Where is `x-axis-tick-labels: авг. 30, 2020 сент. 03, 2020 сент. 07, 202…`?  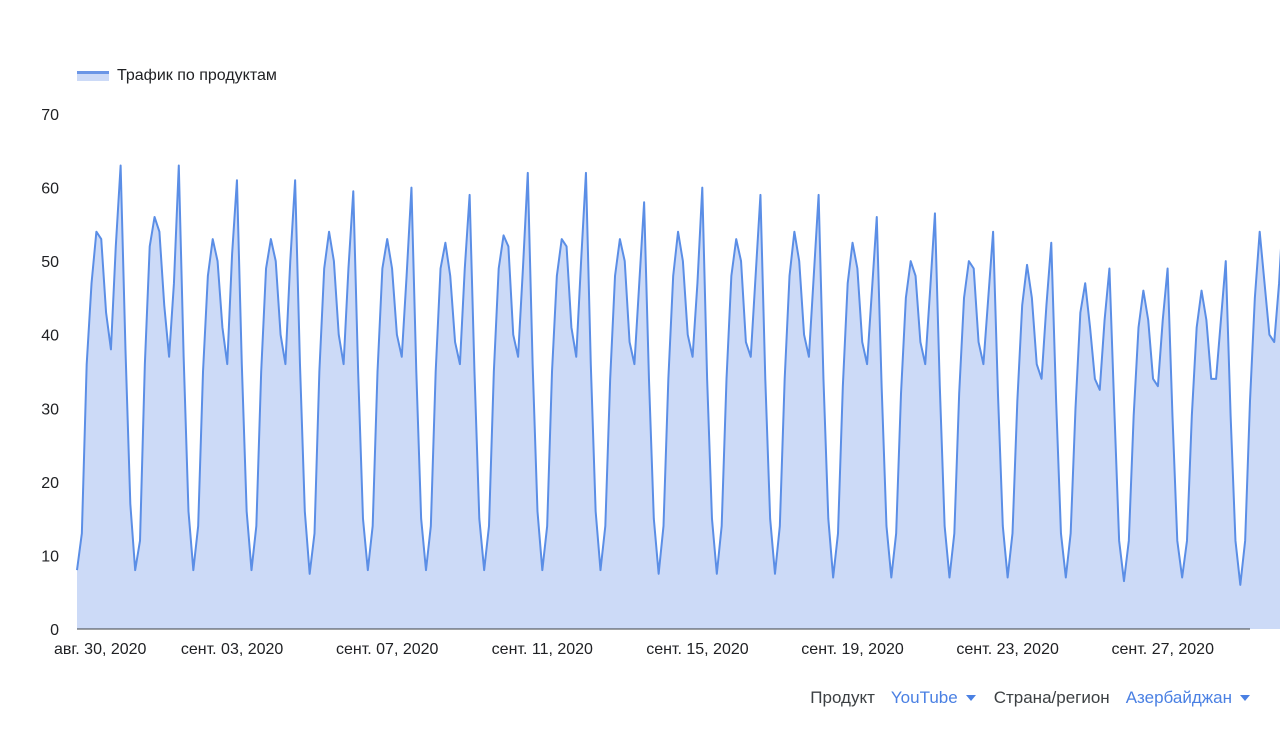
x-axis-tick-labels: авг. 30, 2020 сент. 03, 2020 сент. 07, 202… is located at coordinates (634, 649).